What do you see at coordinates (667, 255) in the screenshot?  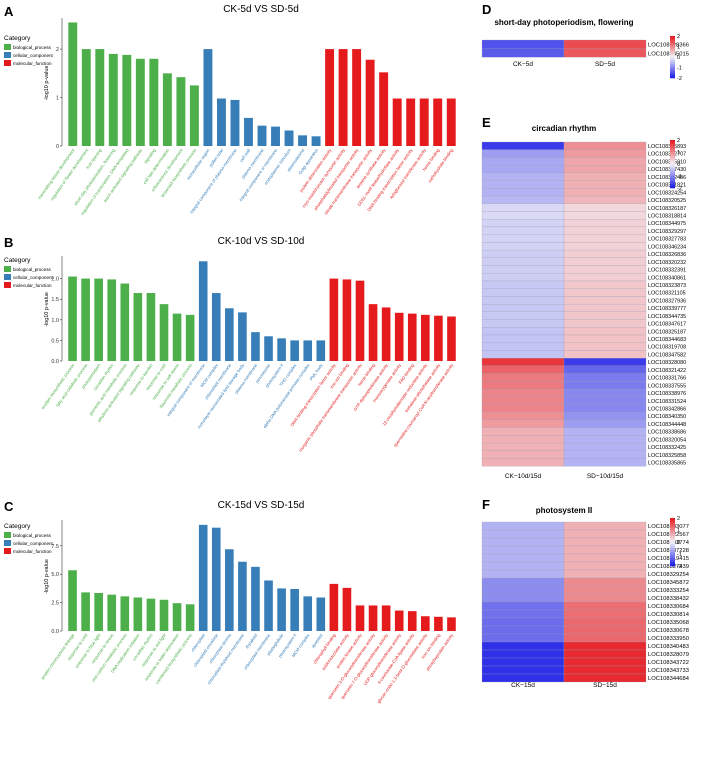 I see `row-label: LOC108326836` at bounding box center [667, 255].